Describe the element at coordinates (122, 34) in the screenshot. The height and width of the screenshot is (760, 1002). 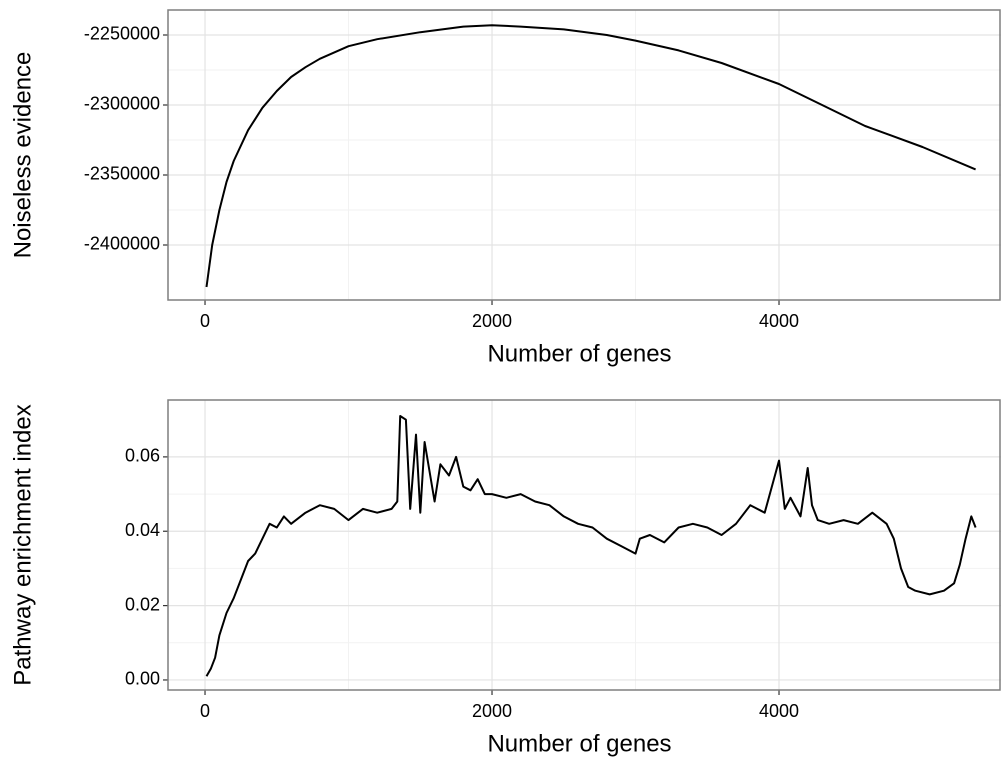
I see `y-tick-label: -2250000` at that location.